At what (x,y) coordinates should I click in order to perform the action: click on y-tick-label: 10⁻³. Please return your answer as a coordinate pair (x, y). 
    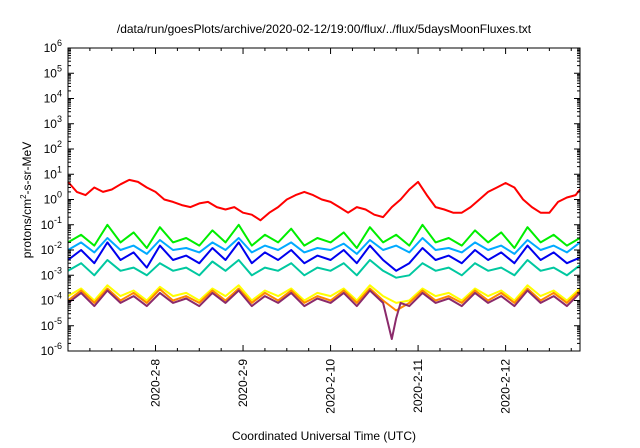
    Looking at the image, I should click on (51, 273).